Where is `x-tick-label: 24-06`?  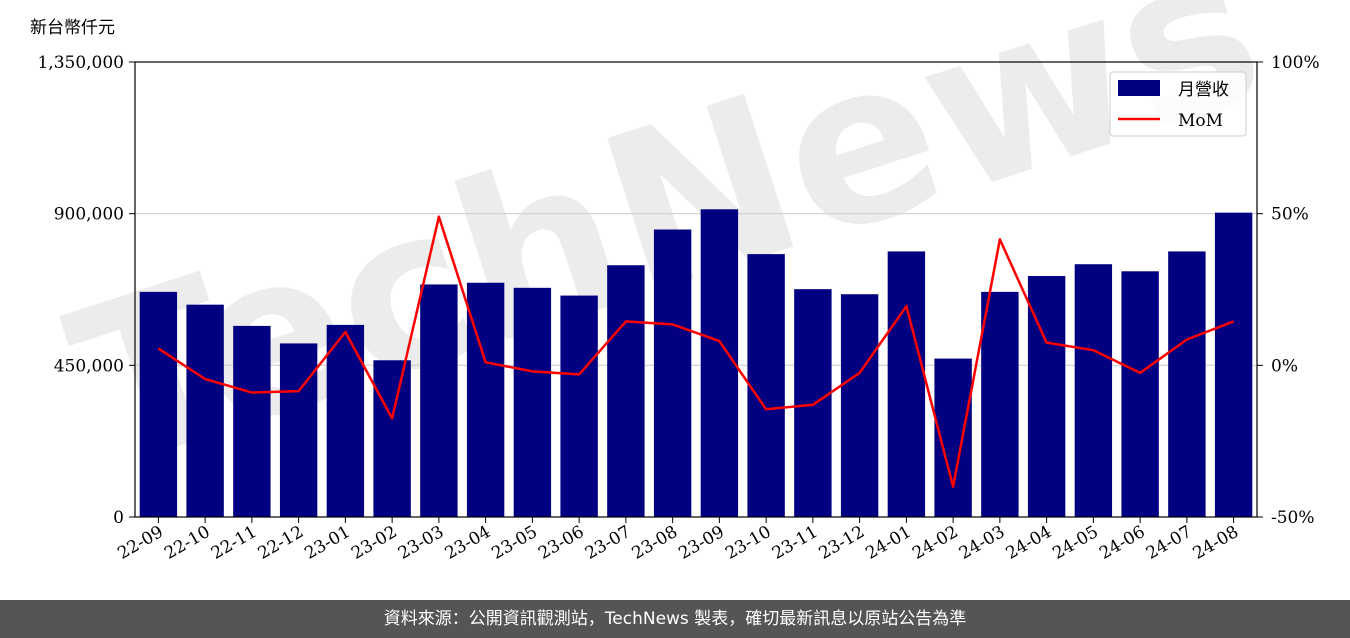
x-tick-label: 24-06 is located at coordinates (1122, 543).